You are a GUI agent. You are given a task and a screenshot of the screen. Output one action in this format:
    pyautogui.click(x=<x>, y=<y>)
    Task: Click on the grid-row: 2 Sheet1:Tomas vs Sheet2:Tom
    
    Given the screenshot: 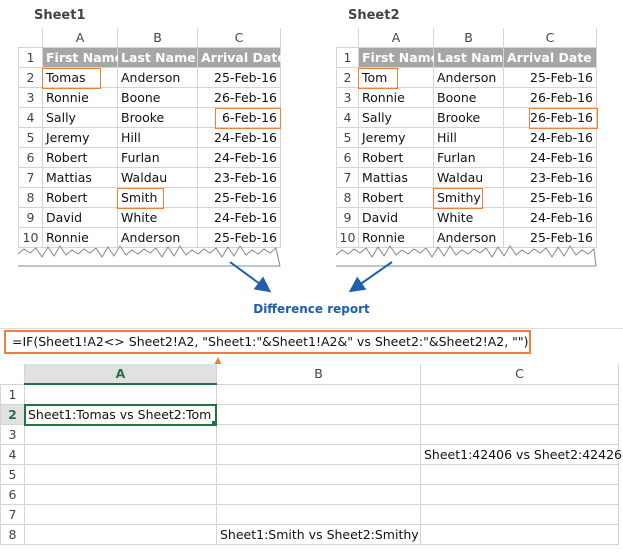 What is the action you would take?
    pyautogui.click(x=309, y=414)
    